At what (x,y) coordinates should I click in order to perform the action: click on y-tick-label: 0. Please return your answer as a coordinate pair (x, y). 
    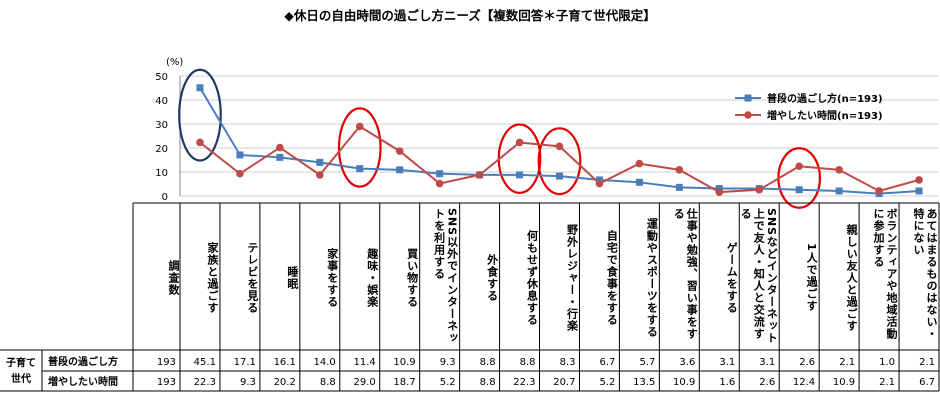
    Looking at the image, I should click on (165, 197).